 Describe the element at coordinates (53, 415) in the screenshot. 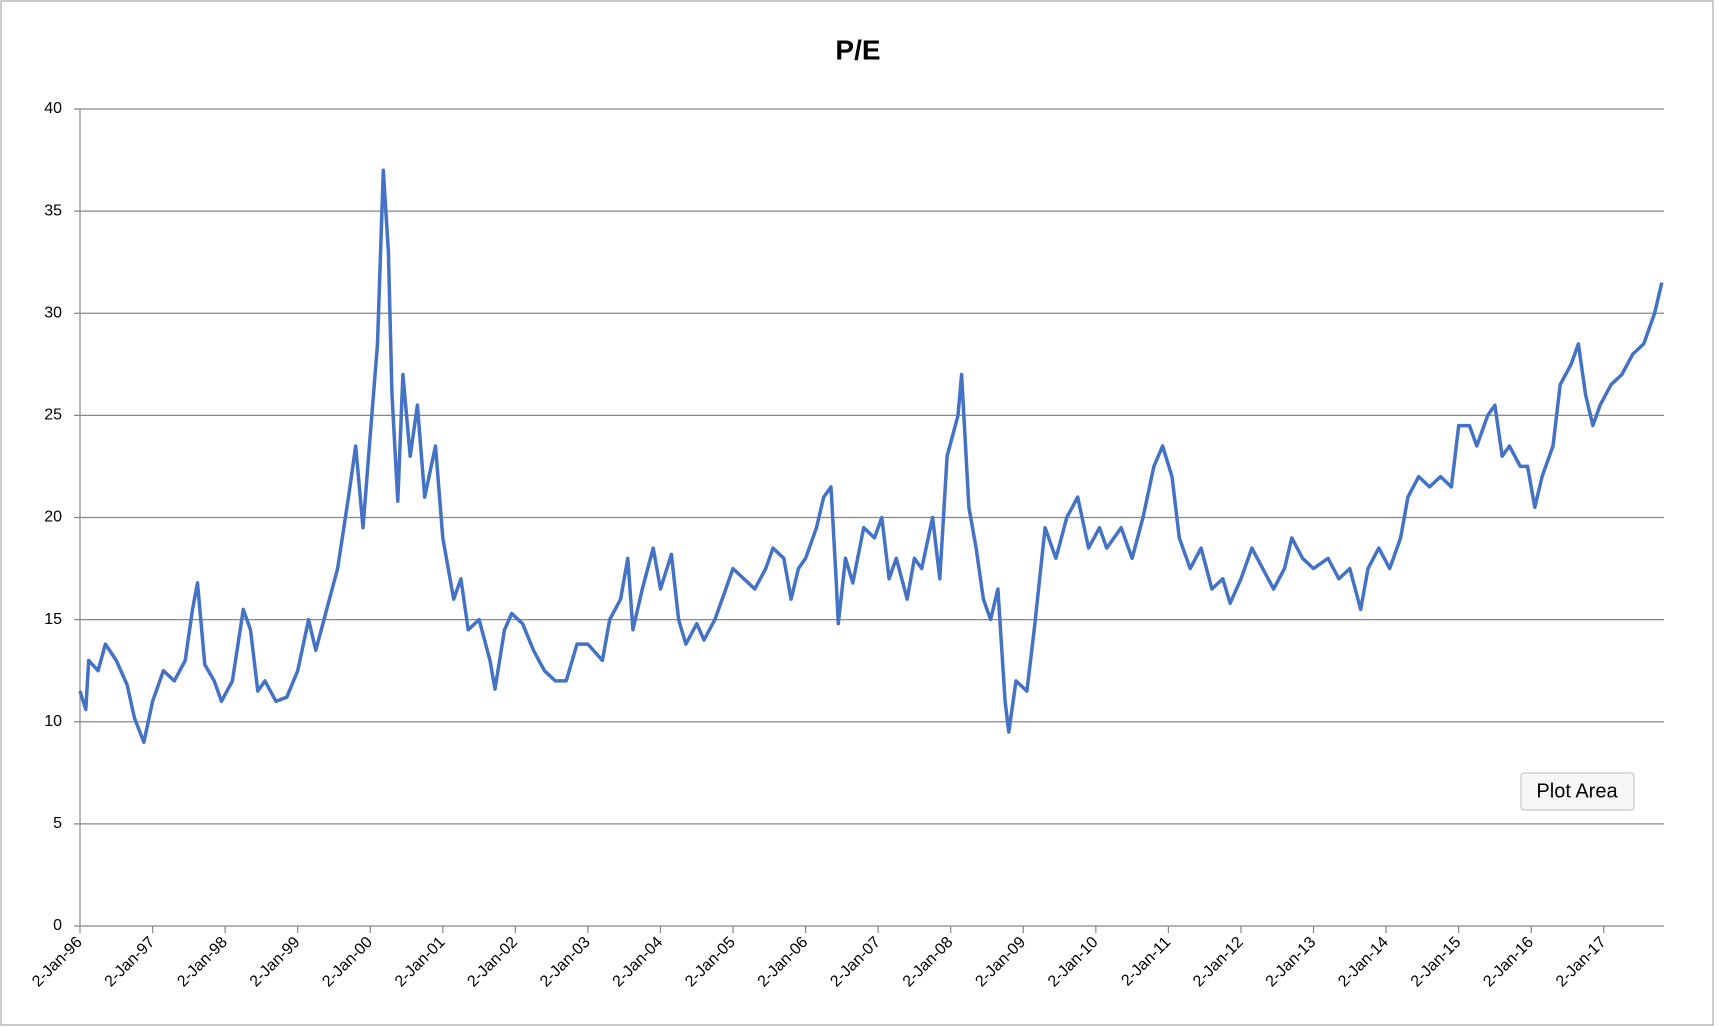

I see `y-tick-label: 25` at that location.